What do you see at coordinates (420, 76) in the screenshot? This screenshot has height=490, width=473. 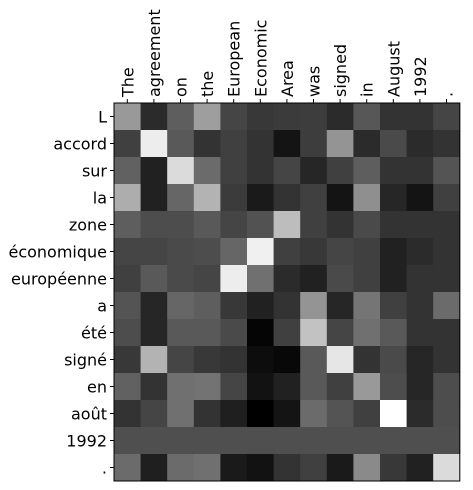 I see `x-tick-label: 1992` at bounding box center [420, 76].